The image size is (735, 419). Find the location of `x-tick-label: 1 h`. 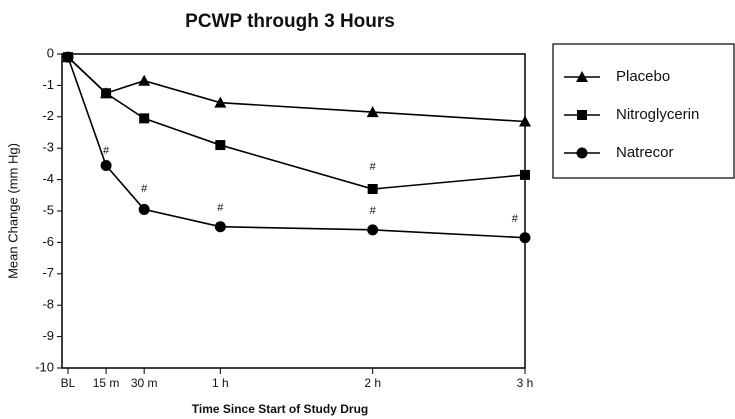

x-tick-label: 1 h is located at coordinates (220, 383).